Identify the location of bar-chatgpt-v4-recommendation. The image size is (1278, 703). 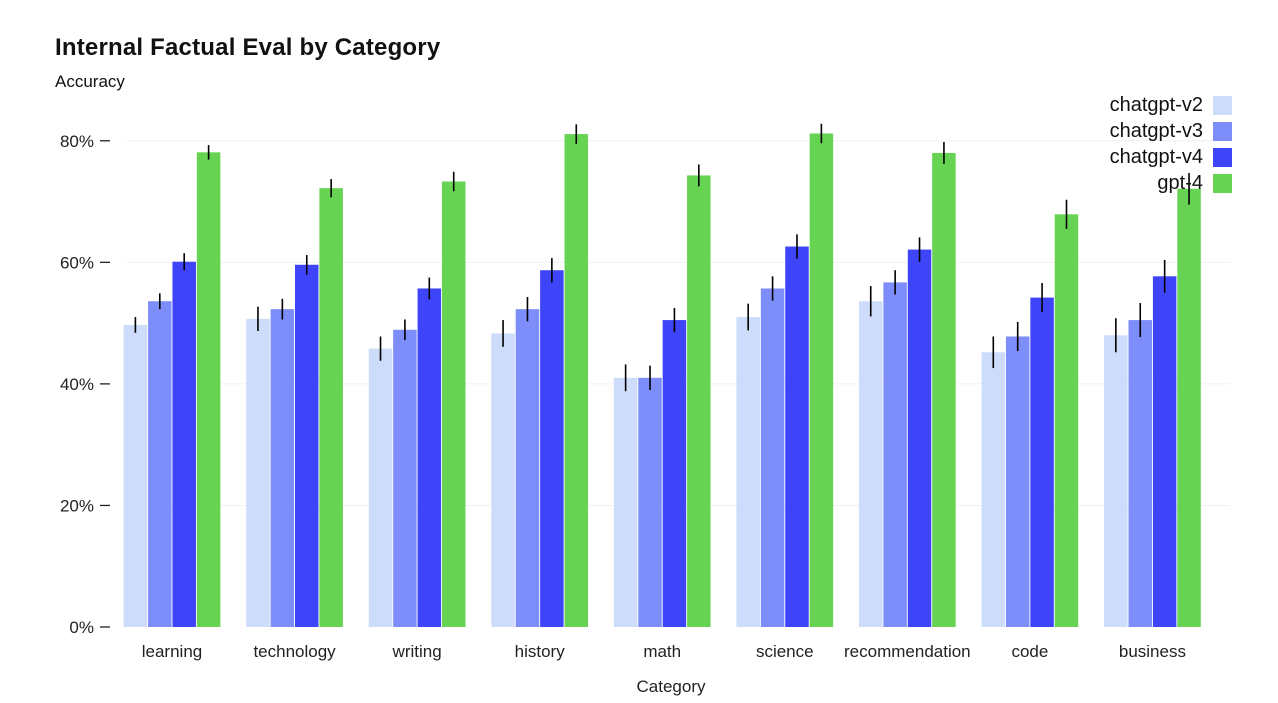
(919, 438).